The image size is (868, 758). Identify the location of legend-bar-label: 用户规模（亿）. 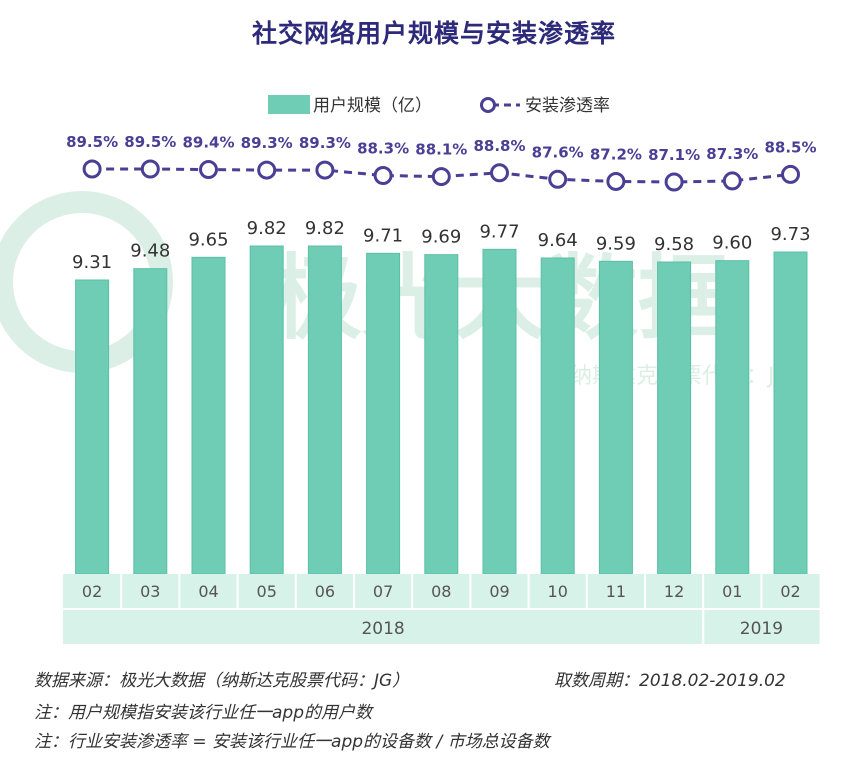
(372, 106).